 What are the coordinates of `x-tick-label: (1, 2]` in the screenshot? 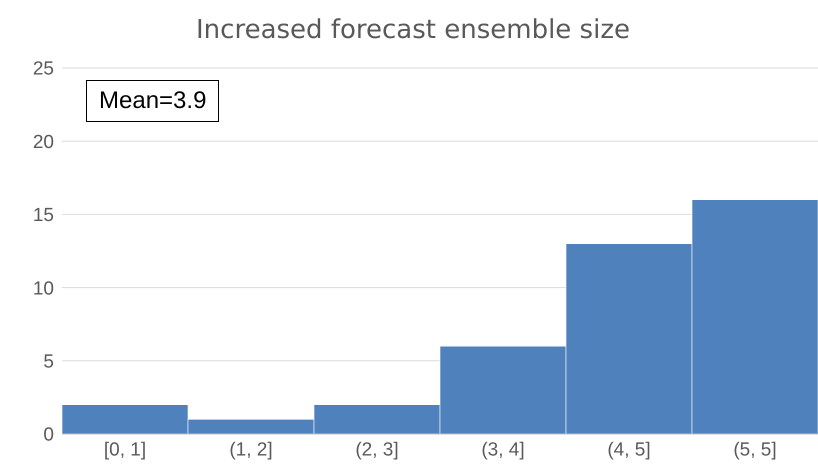 It's located at (251, 449).